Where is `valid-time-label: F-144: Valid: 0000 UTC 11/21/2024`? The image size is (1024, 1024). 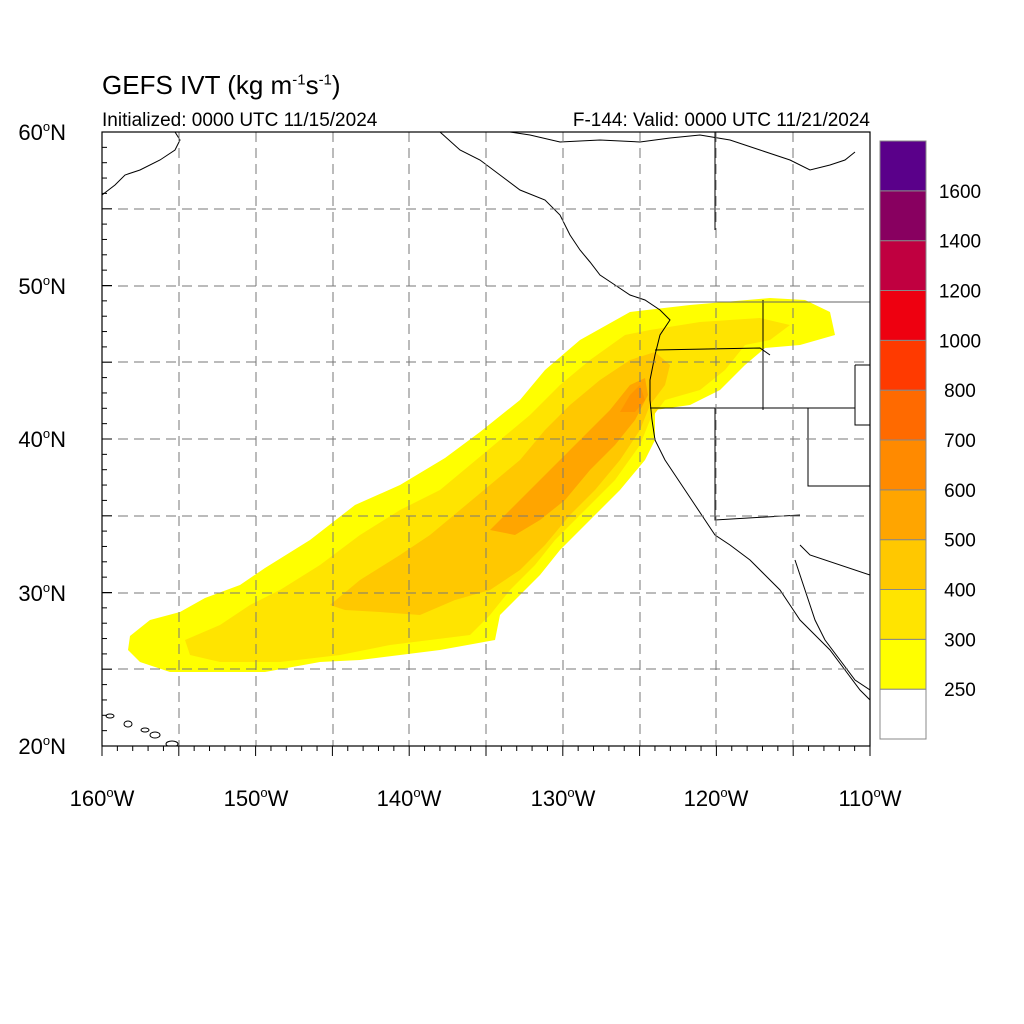 valid-time-label: F-144: Valid: 0000 UTC 11/21/2024 is located at coordinates (721, 120).